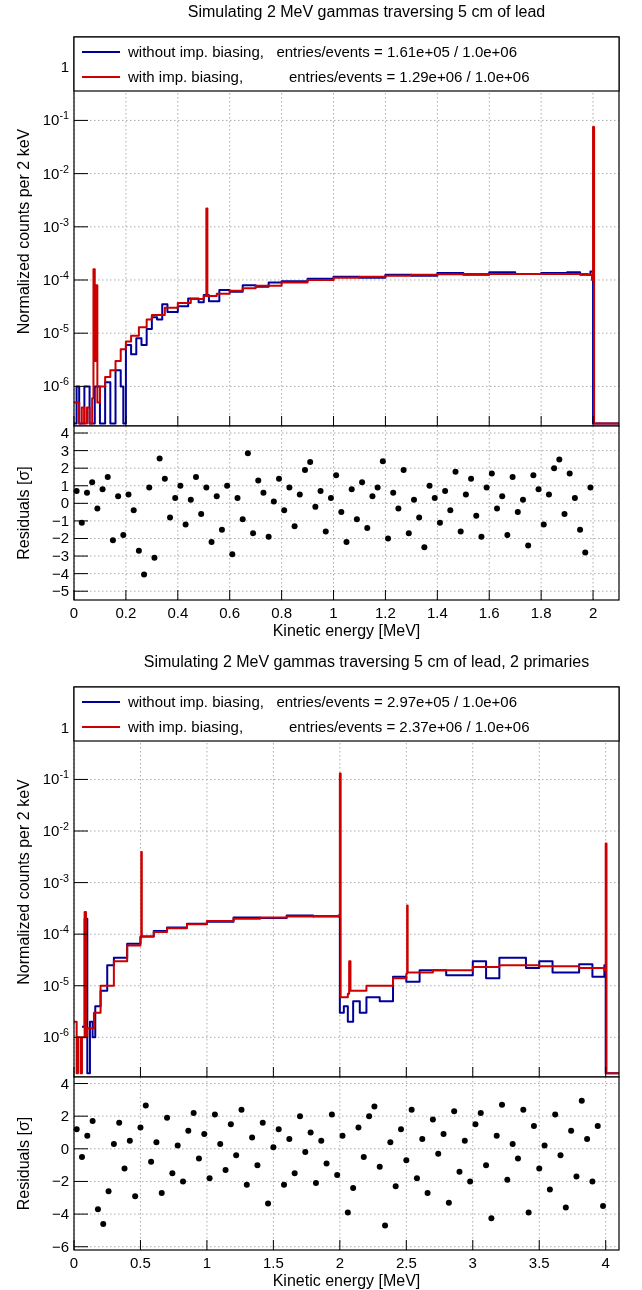  I want to click on x-tick-label: 0.6, so click(230, 612).